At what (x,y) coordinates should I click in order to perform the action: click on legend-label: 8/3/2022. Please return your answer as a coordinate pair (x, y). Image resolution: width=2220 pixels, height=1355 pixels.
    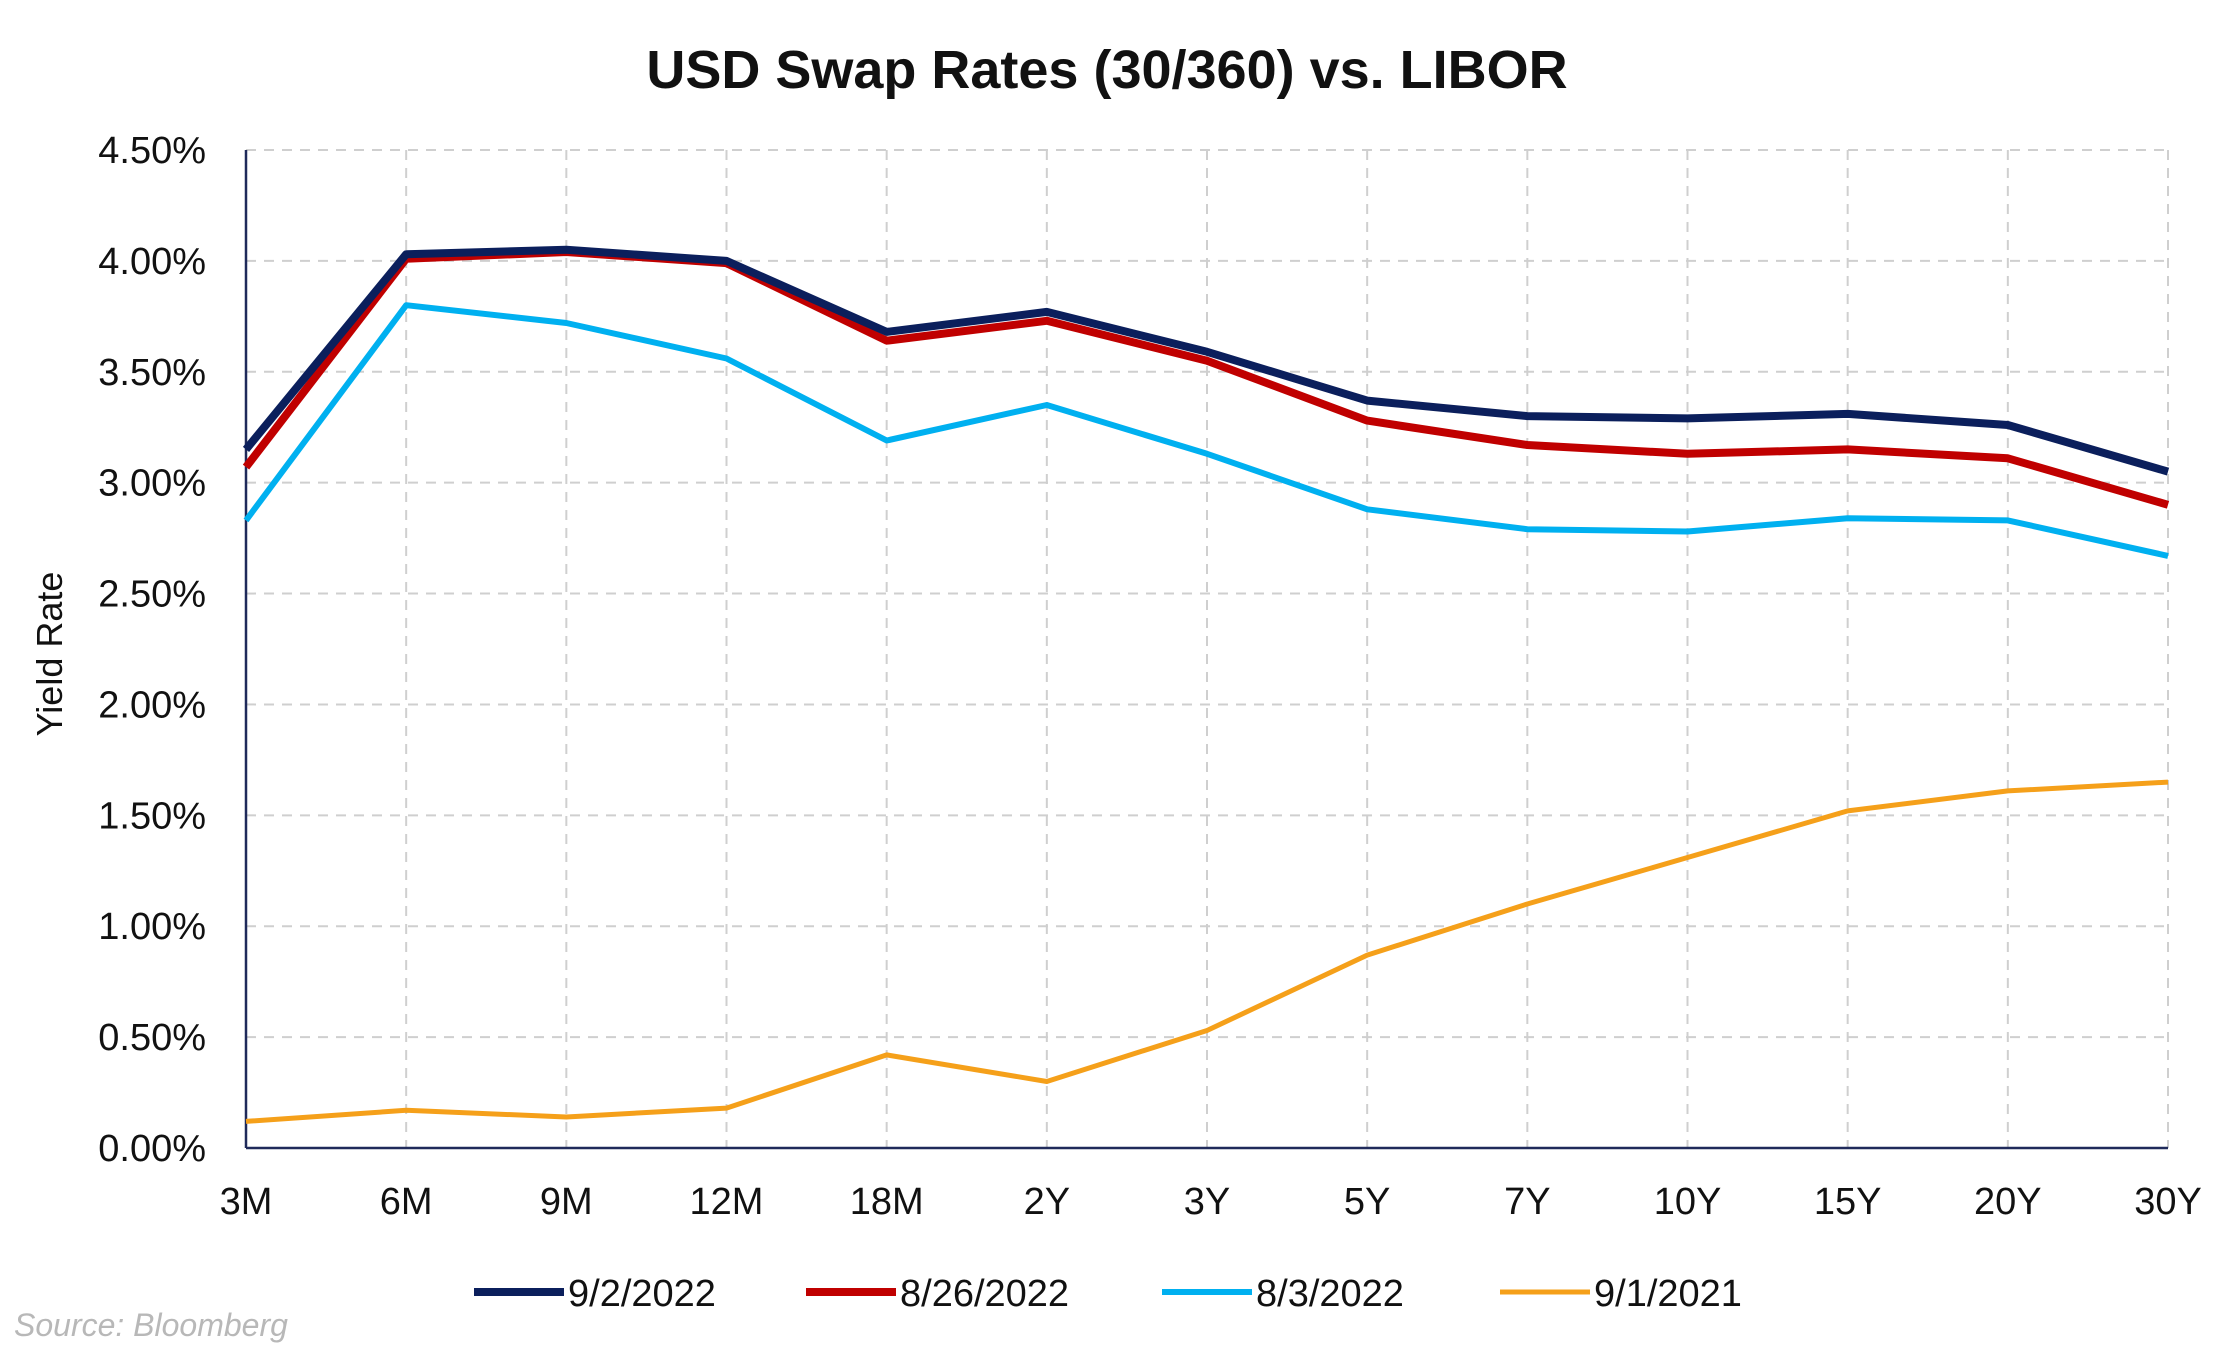
    Looking at the image, I should click on (1330, 1294).